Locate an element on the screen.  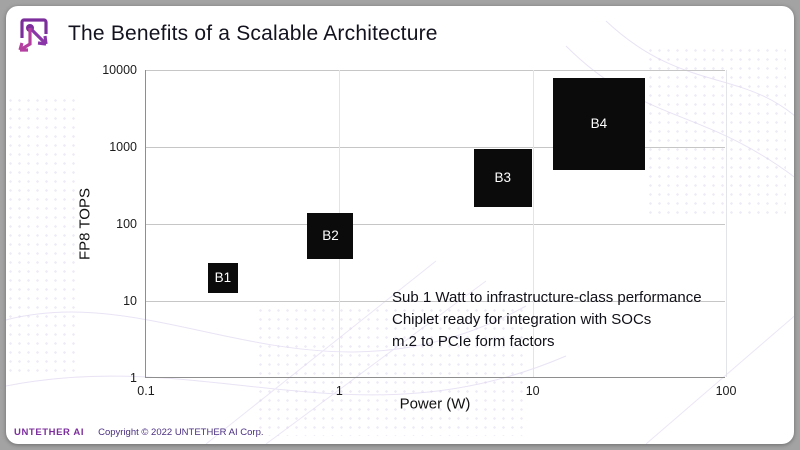
y-tick-label: 1 is located at coordinates (133, 378).